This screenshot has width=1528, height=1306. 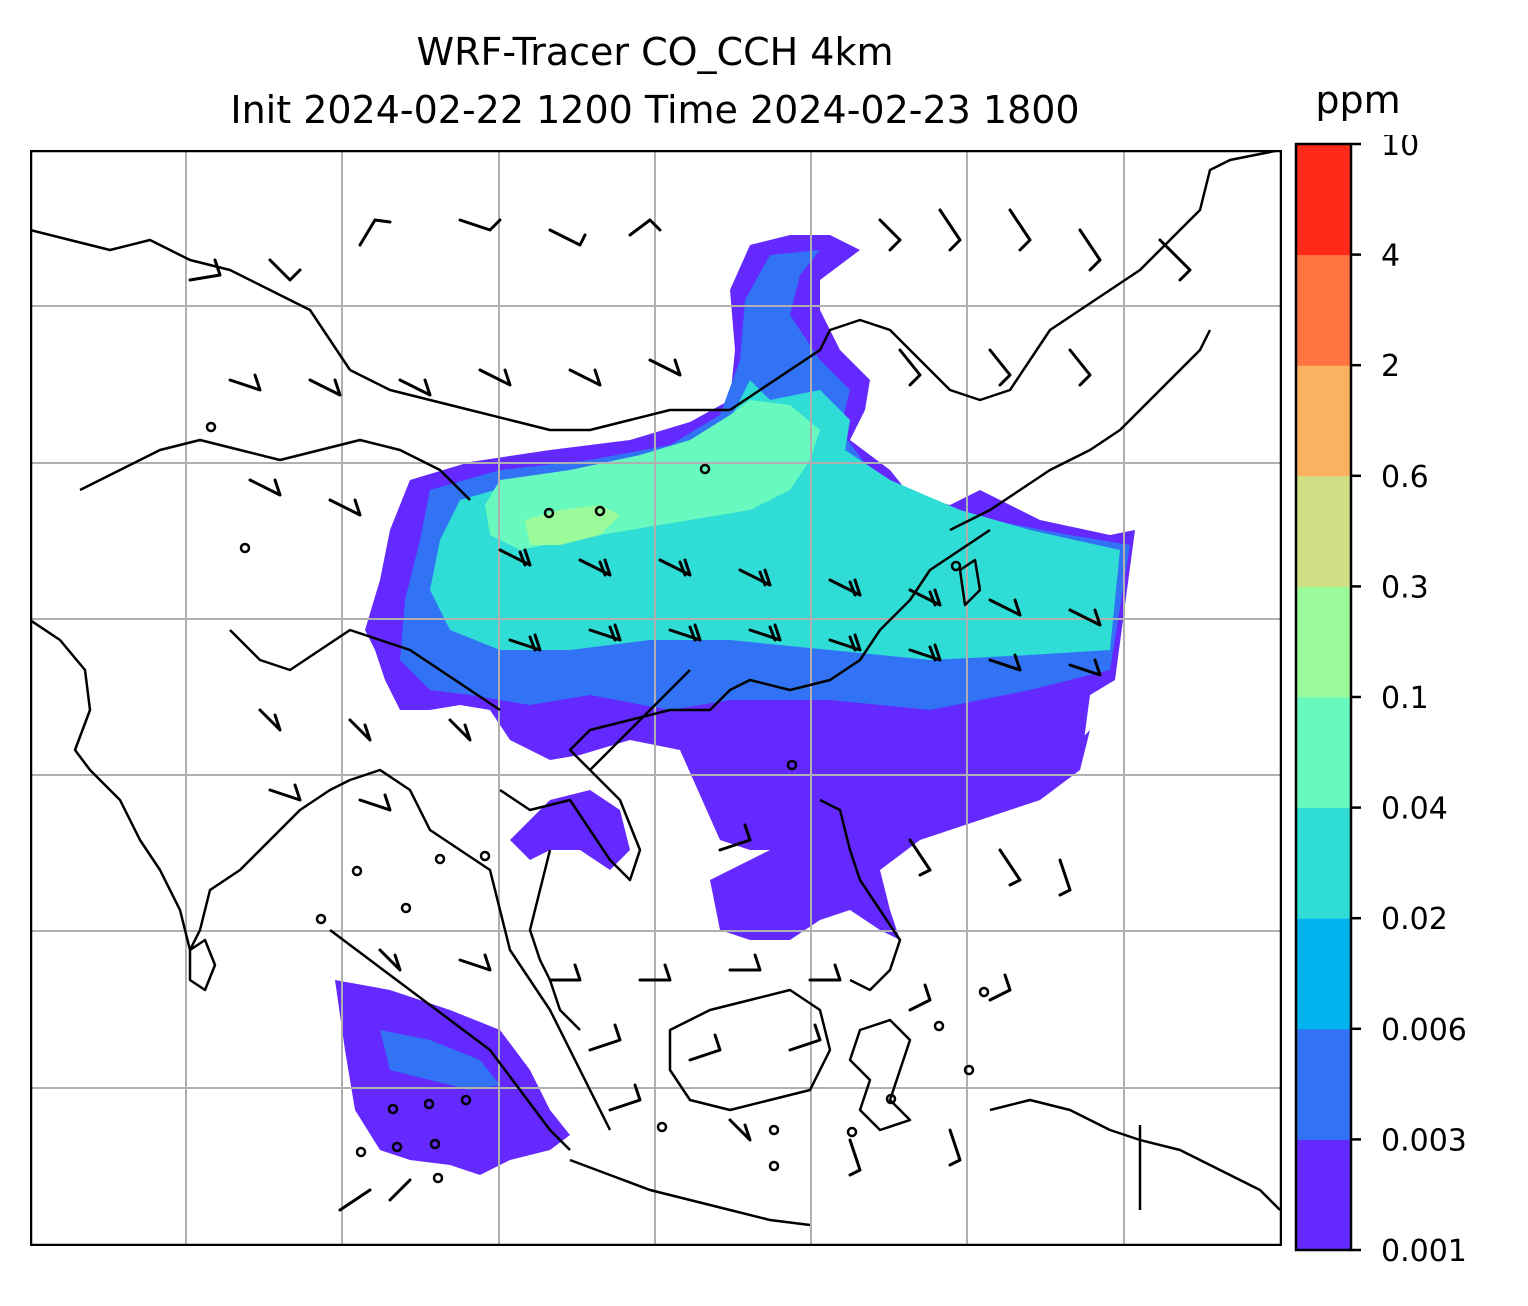 What do you see at coordinates (450, 1040) in the screenshot?
I see `coastline-sumatra` at bounding box center [450, 1040].